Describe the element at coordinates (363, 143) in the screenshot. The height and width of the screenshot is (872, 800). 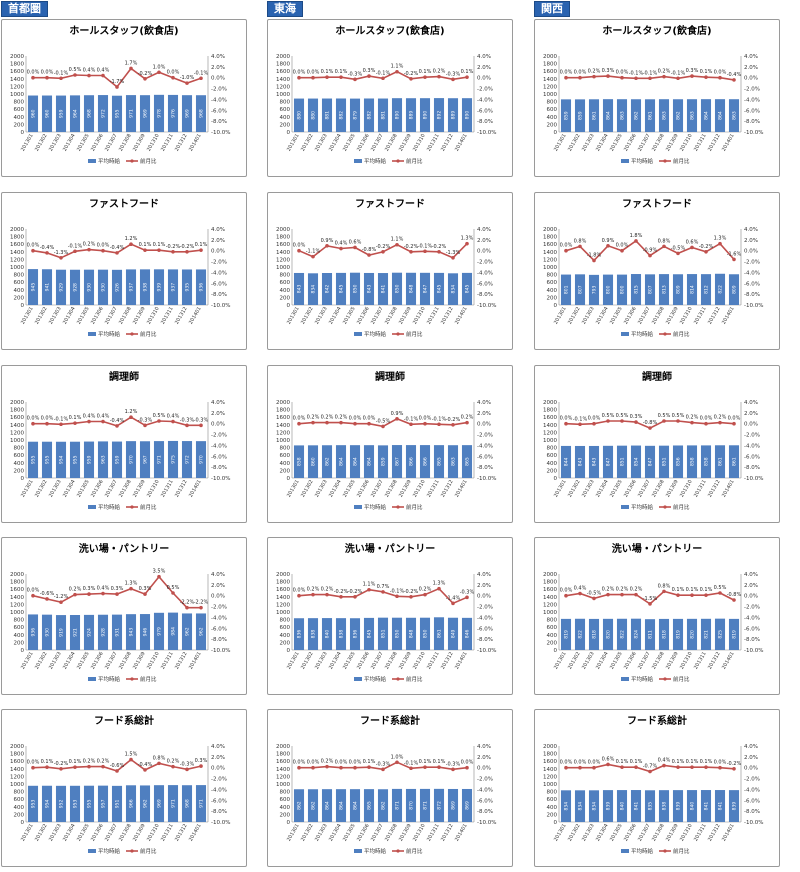
I see `x-tick-label: 201306` at that location.